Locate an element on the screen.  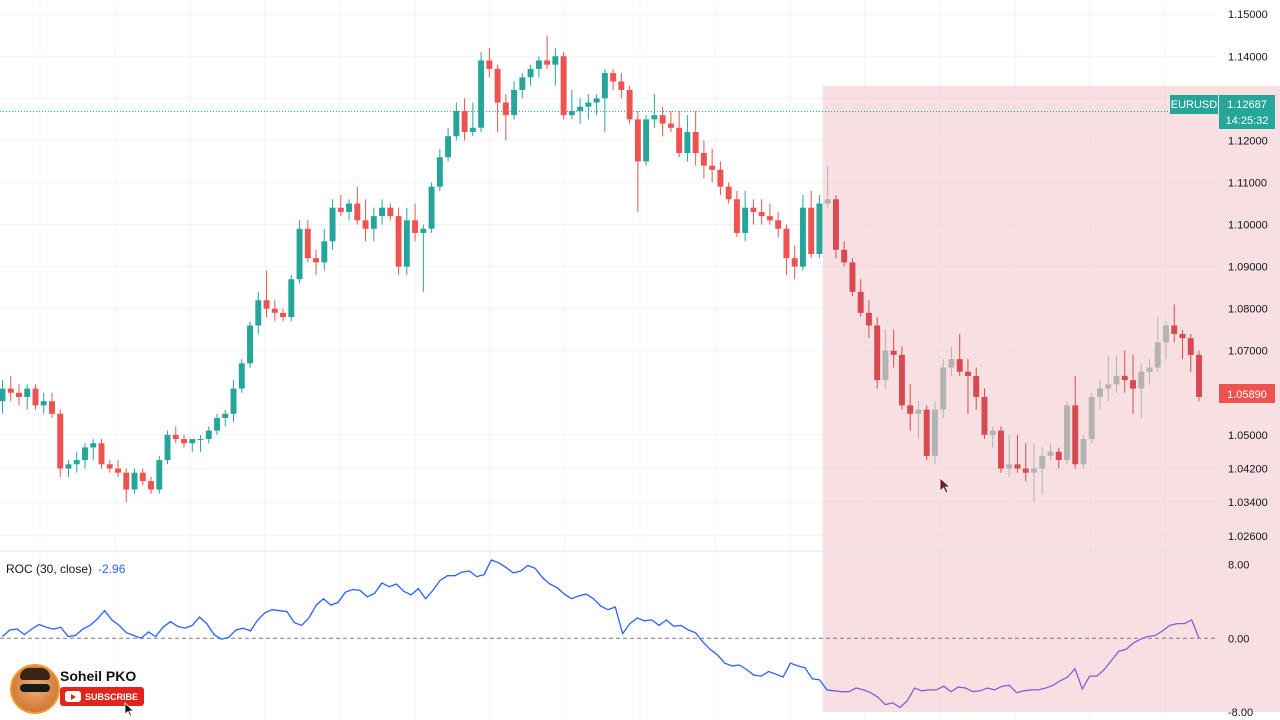
price-tick-label: 1.12000 is located at coordinates (1248, 141).